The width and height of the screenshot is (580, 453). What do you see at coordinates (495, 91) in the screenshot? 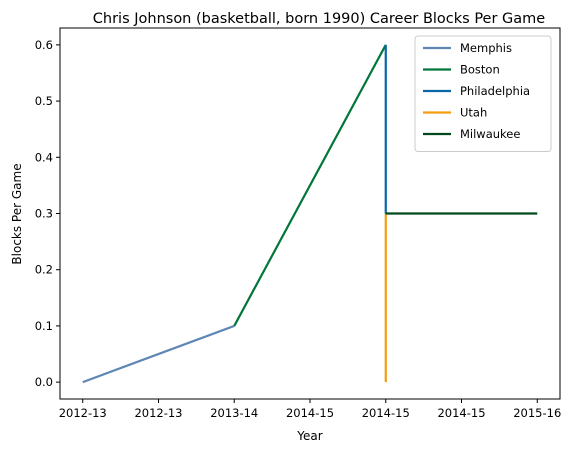
I see `legend-label: Philadelphia` at bounding box center [495, 91].